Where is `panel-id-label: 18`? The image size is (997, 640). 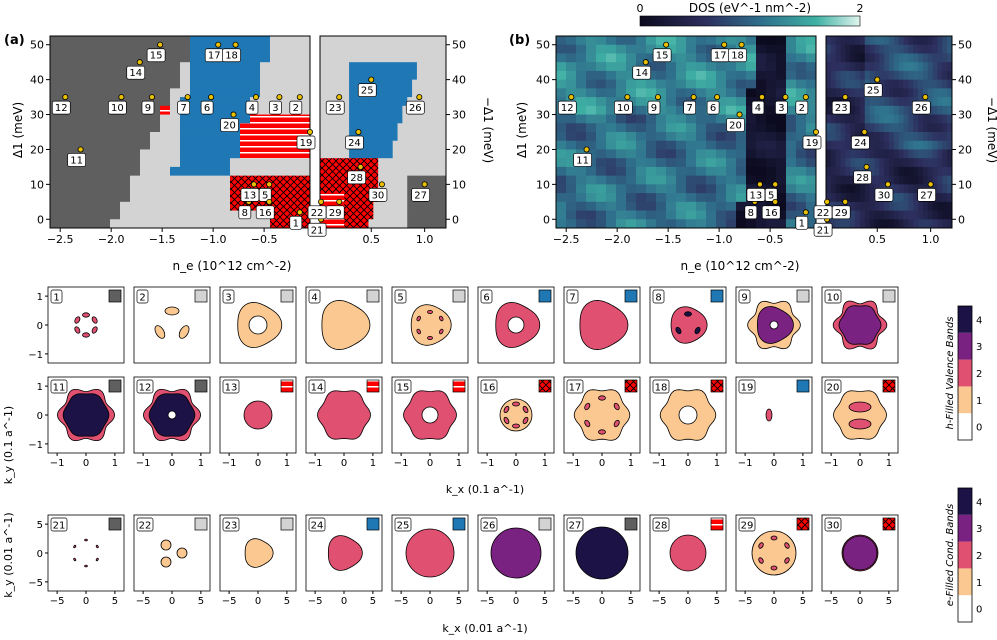
panel-id-label: 18 is located at coordinates (661, 388).